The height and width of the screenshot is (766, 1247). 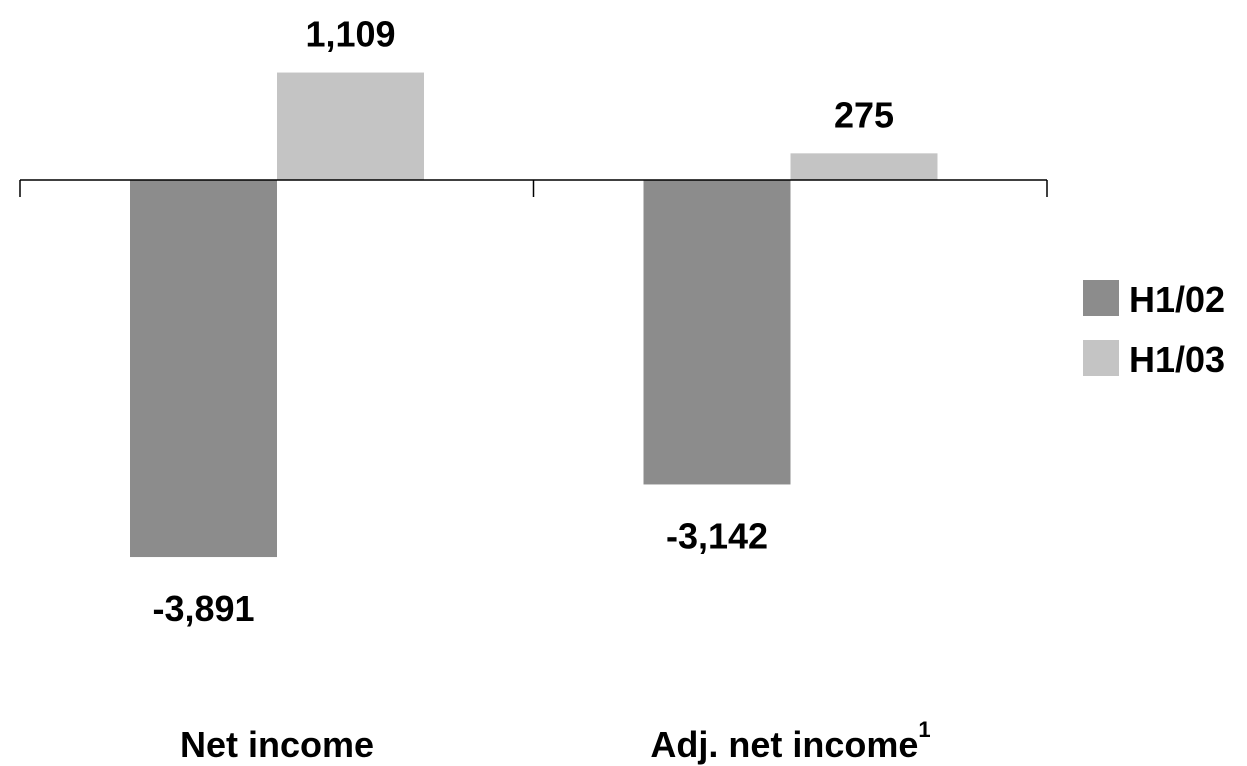 I want to click on footnote-marker: 1, so click(x=924, y=729).